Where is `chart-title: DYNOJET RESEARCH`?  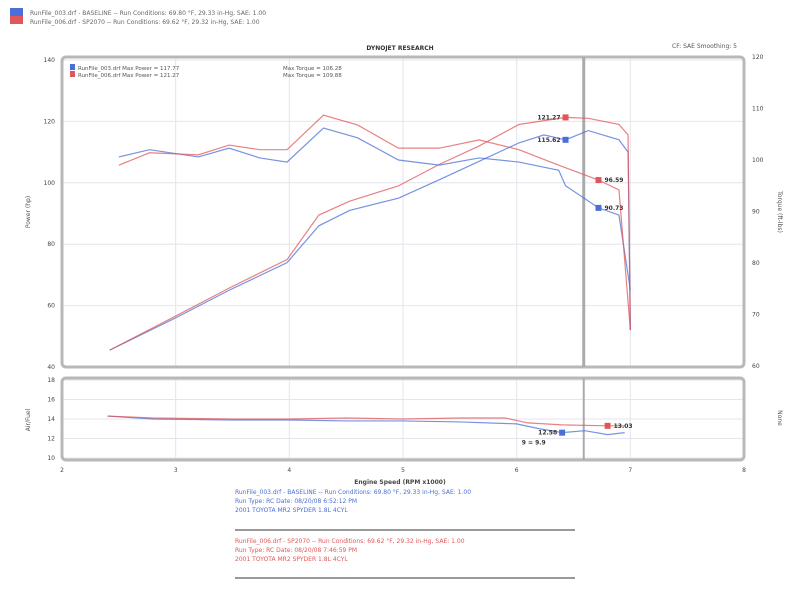
chart-title: DYNOJET RESEARCH is located at coordinates (399, 48).